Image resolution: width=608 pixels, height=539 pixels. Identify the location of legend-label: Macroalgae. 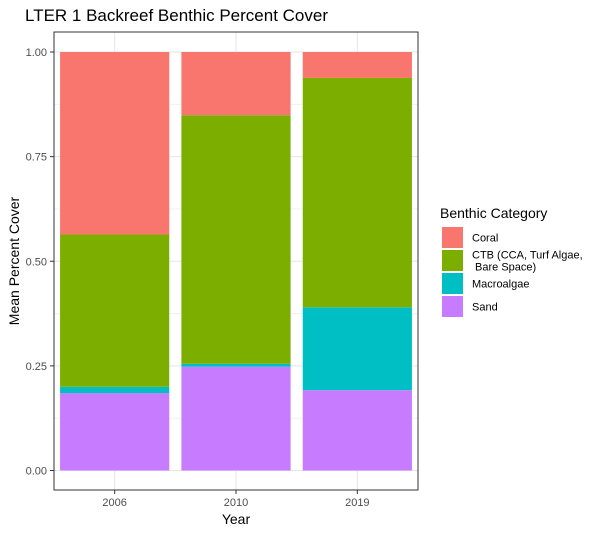
(500, 285).